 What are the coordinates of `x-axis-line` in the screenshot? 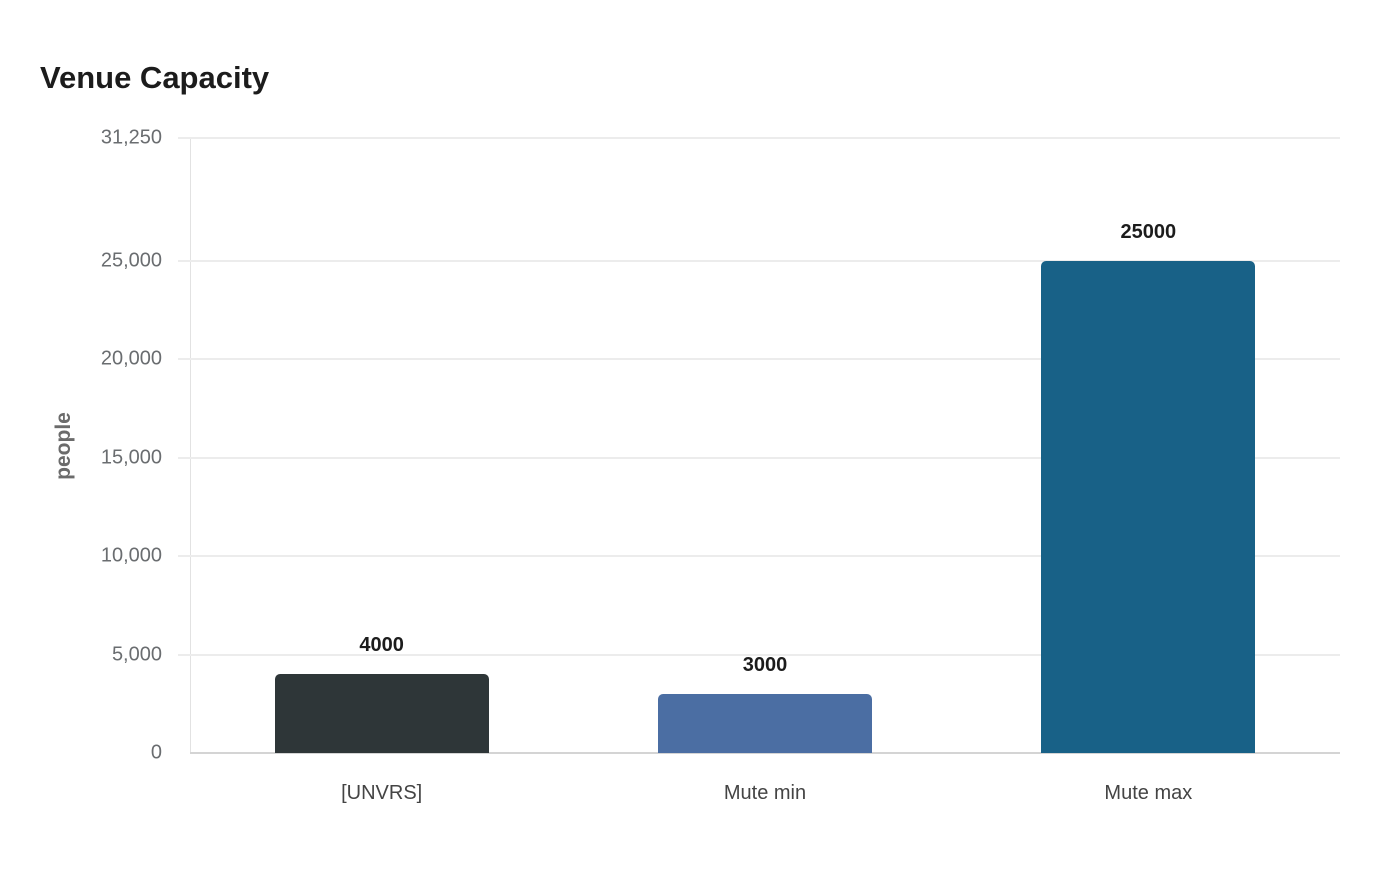 It's located at (765, 753).